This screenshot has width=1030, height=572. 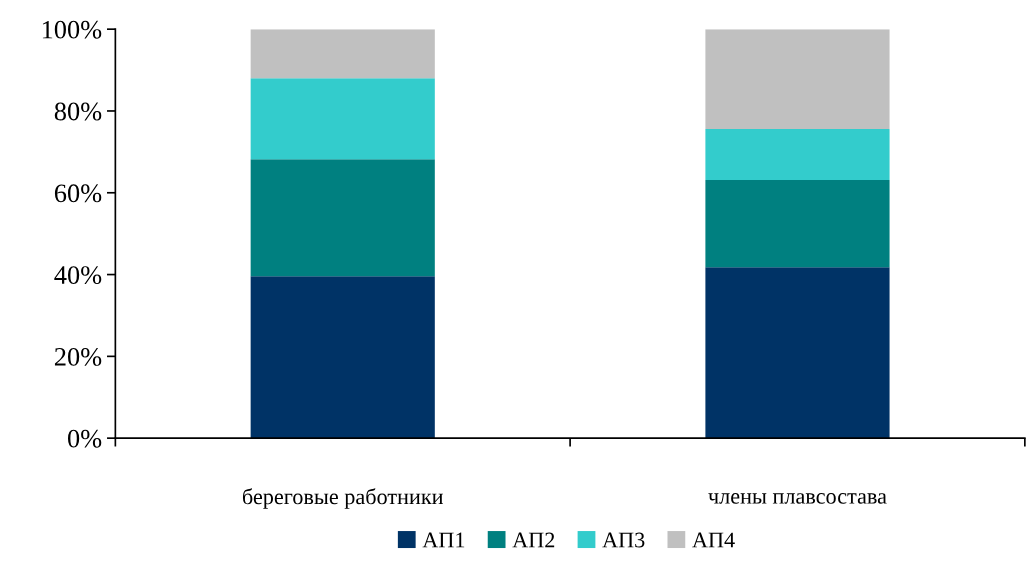 What do you see at coordinates (343, 498) in the screenshot?
I see `x-tick-label: береговые работники` at bounding box center [343, 498].